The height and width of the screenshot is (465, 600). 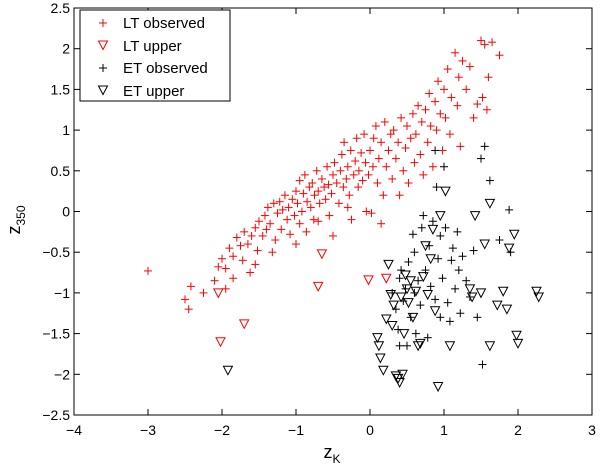 I want to click on y-tick-label: 0.5, so click(x=61, y=171).